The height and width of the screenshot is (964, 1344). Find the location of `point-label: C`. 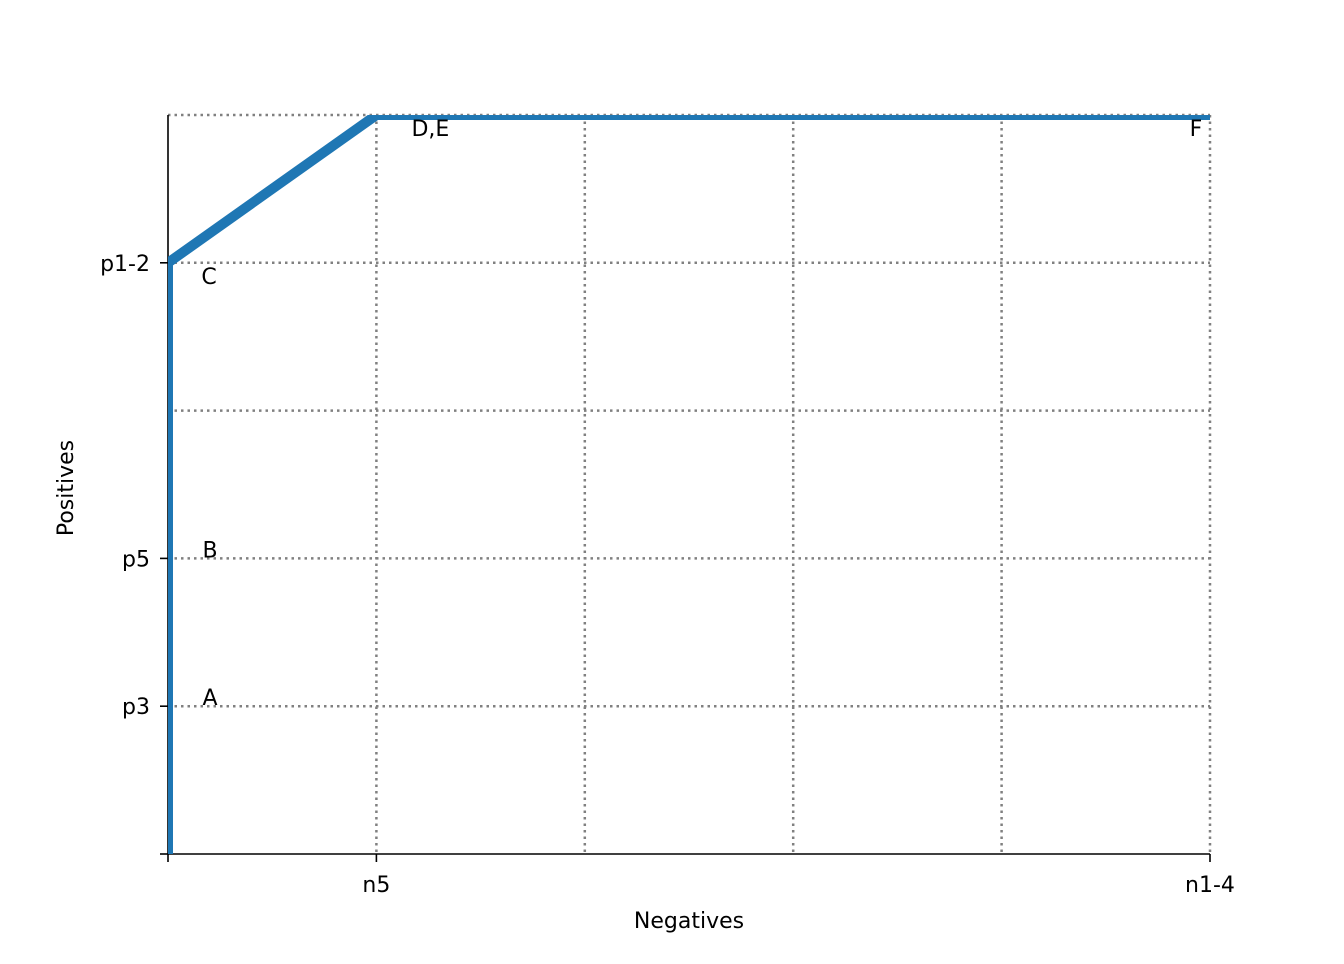

point-label: C is located at coordinates (208, 277).